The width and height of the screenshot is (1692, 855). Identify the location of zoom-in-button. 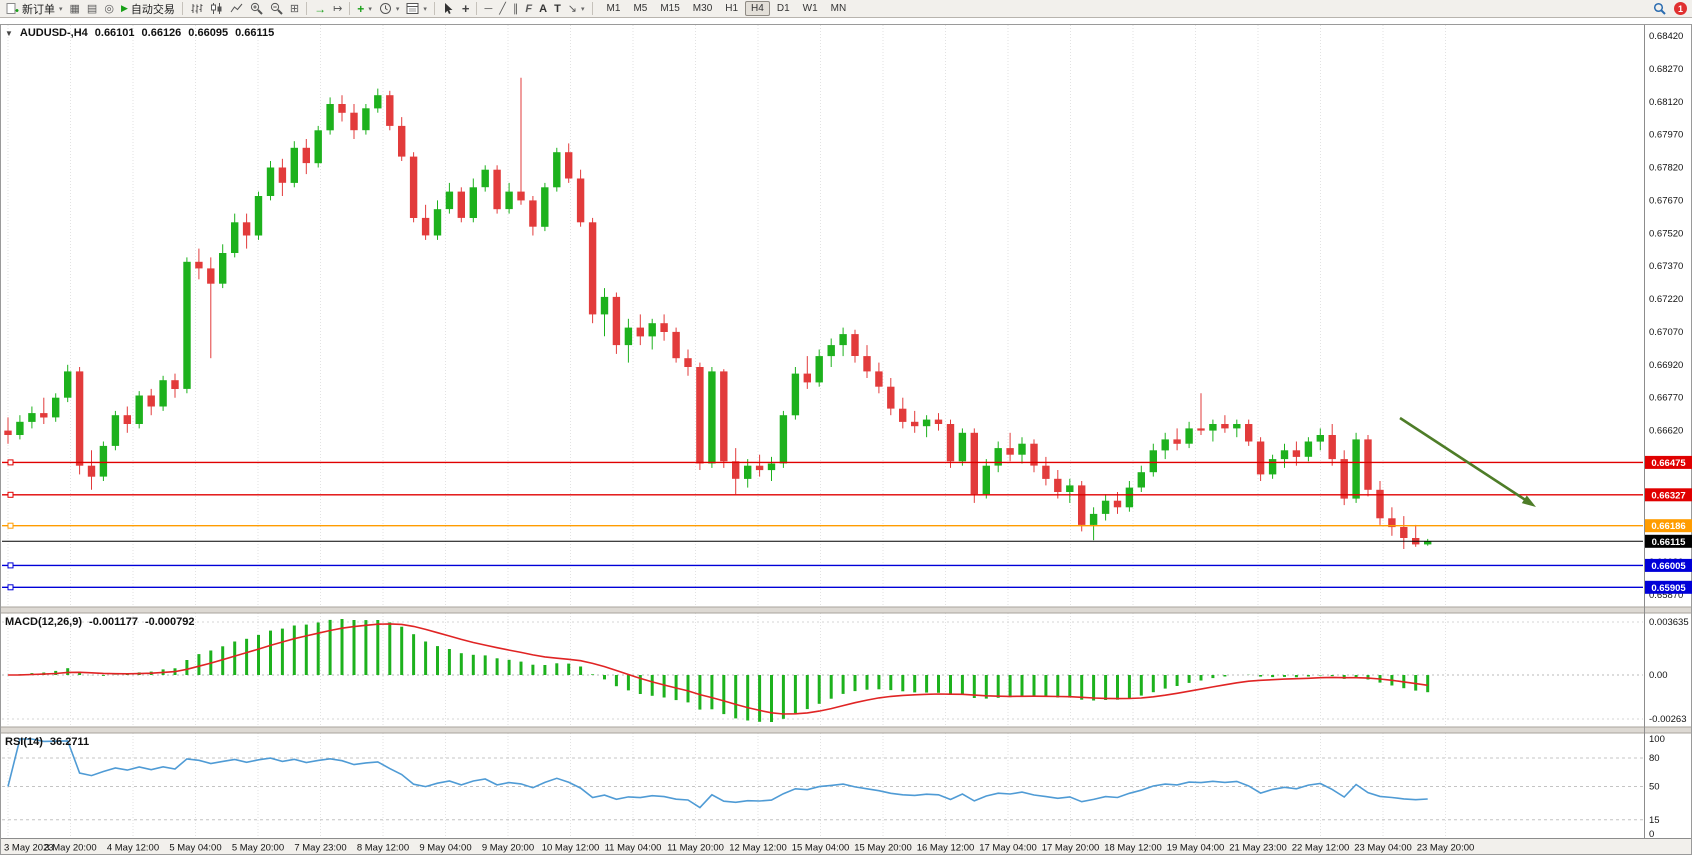
(256, 9).